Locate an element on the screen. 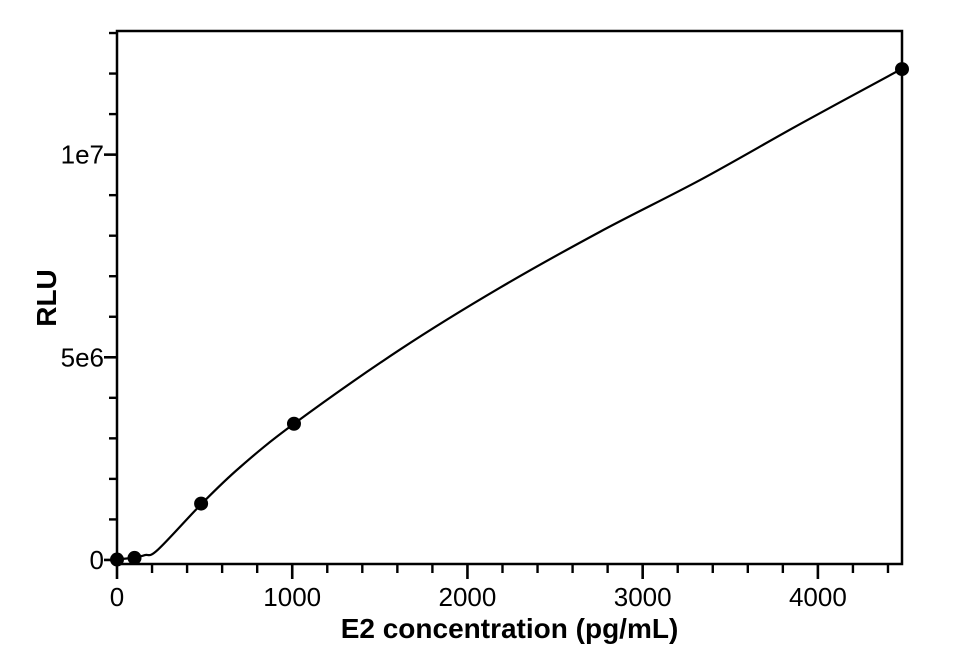 The width and height of the screenshot is (954, 654). x-axis-title: E2 concentration (pg/mL) is located at coordinates (509, 628).